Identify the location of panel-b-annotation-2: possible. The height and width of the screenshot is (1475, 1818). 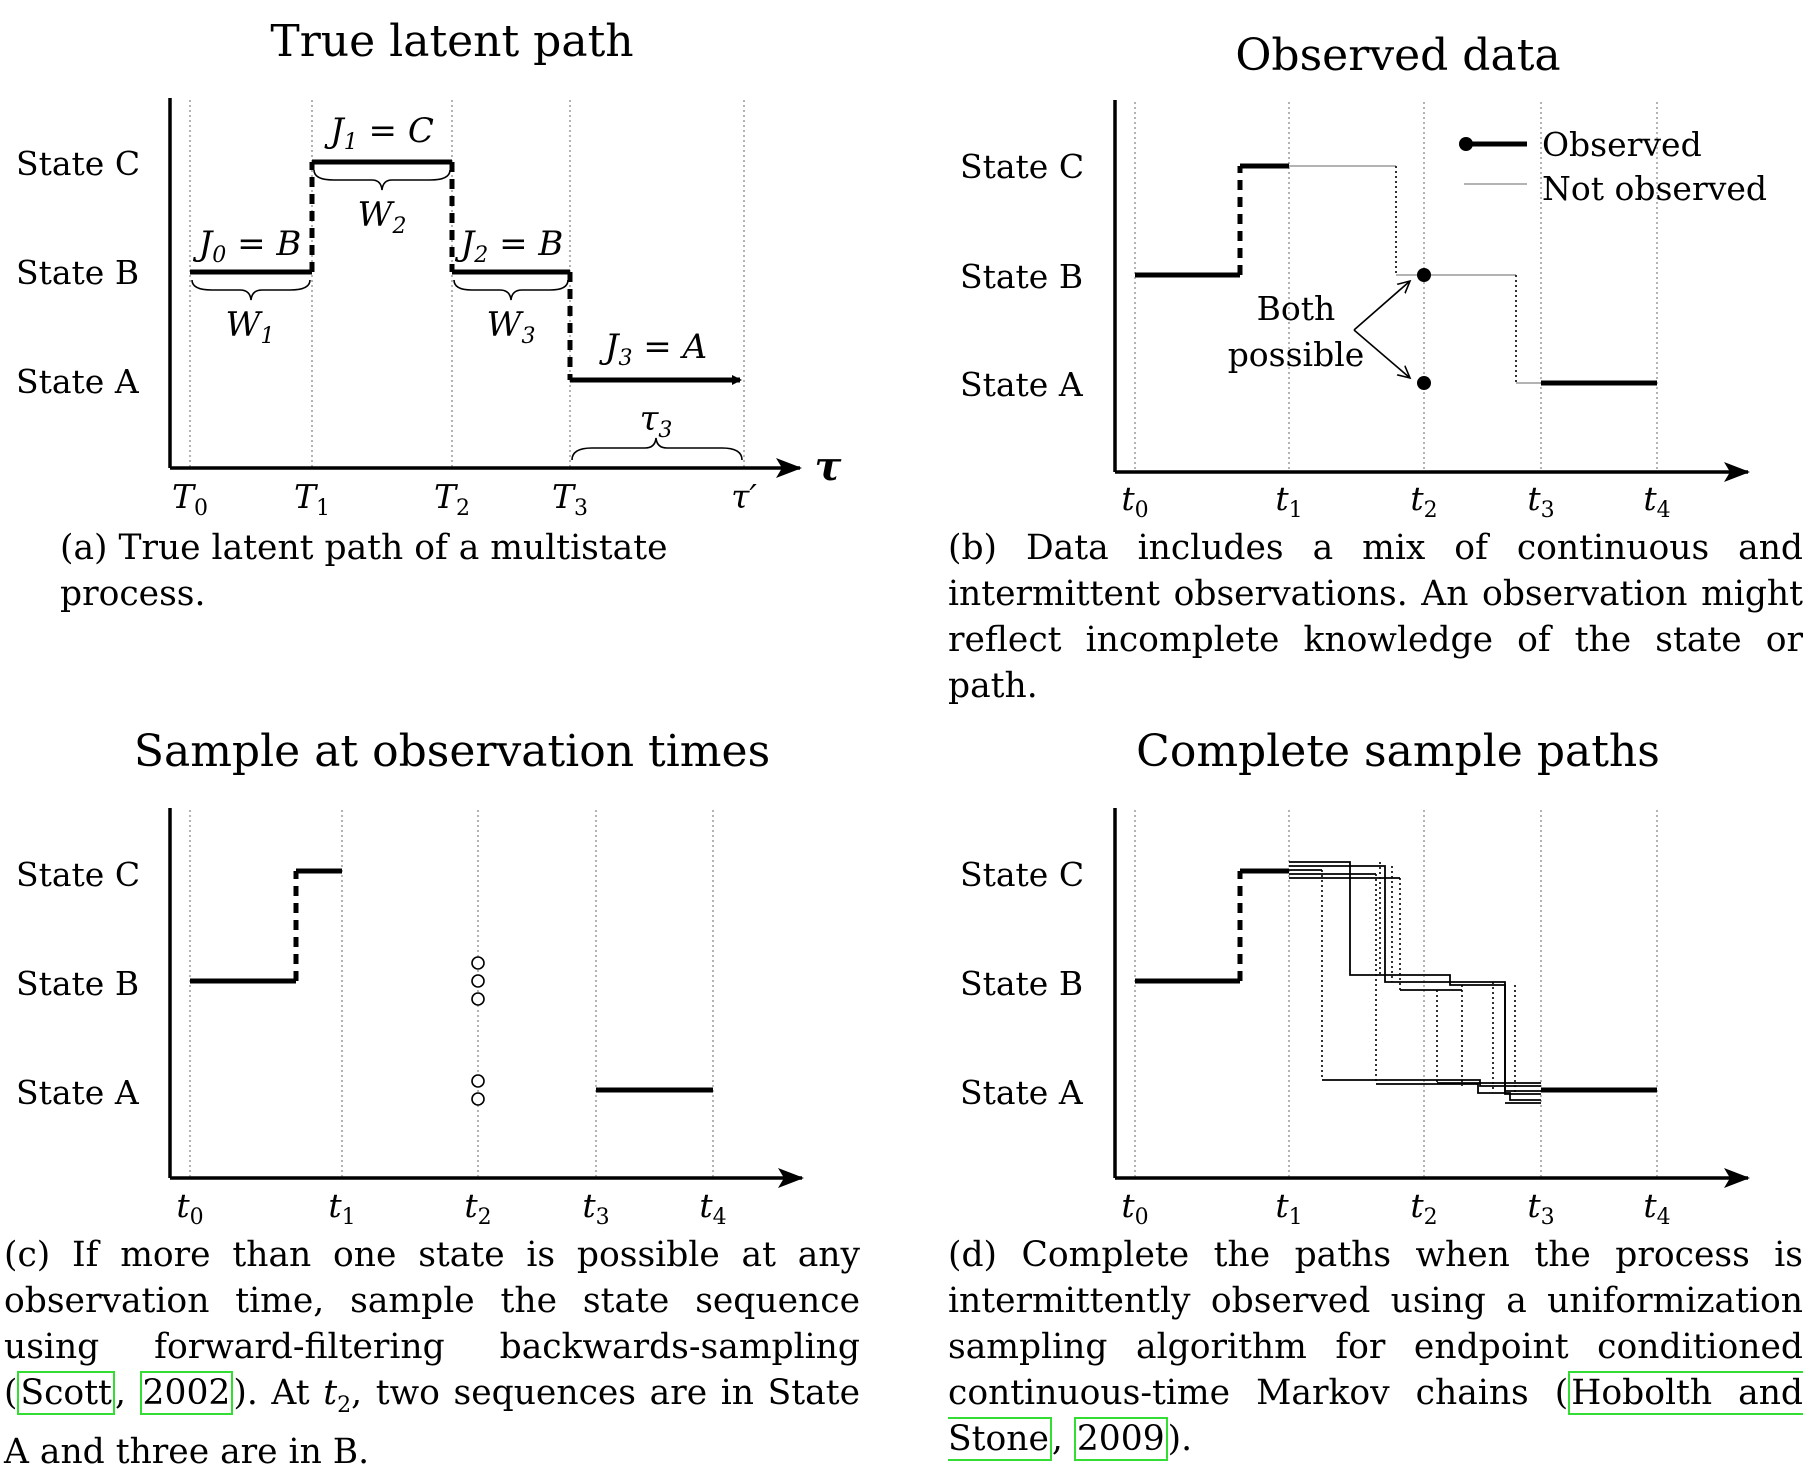
(1296, 354).